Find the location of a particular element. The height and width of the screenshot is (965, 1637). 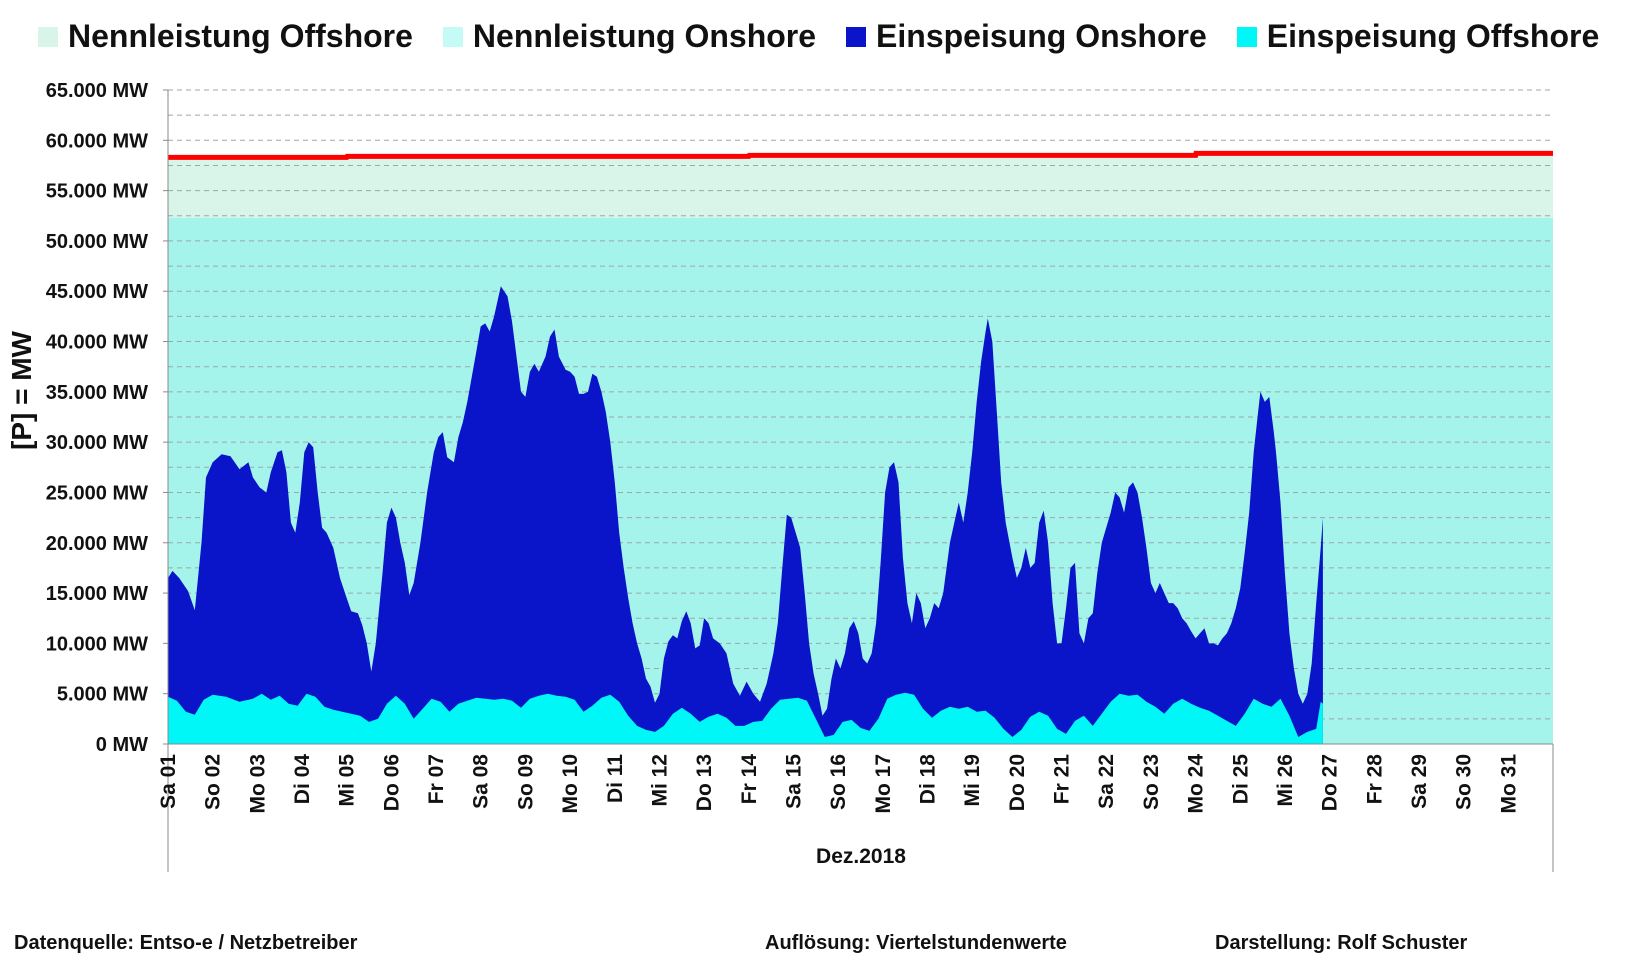

legend-label: Nennleistung Onshore is located at coordinates (644, 36).